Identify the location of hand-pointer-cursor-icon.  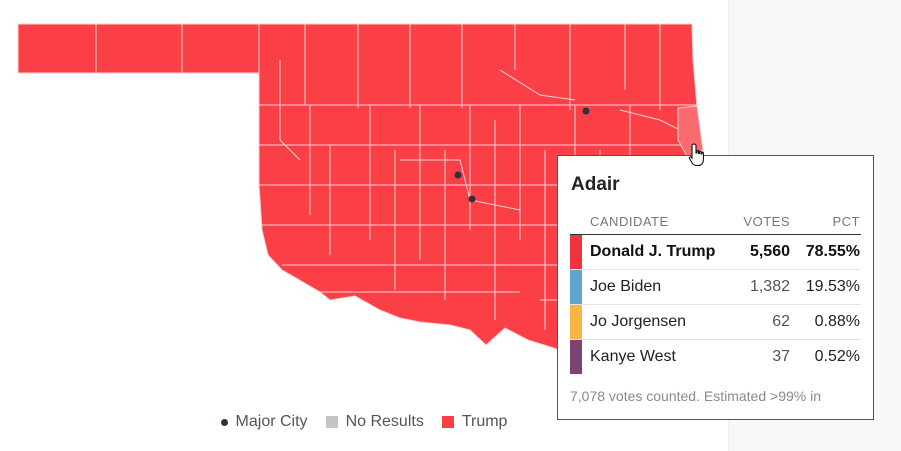
(696, 155).